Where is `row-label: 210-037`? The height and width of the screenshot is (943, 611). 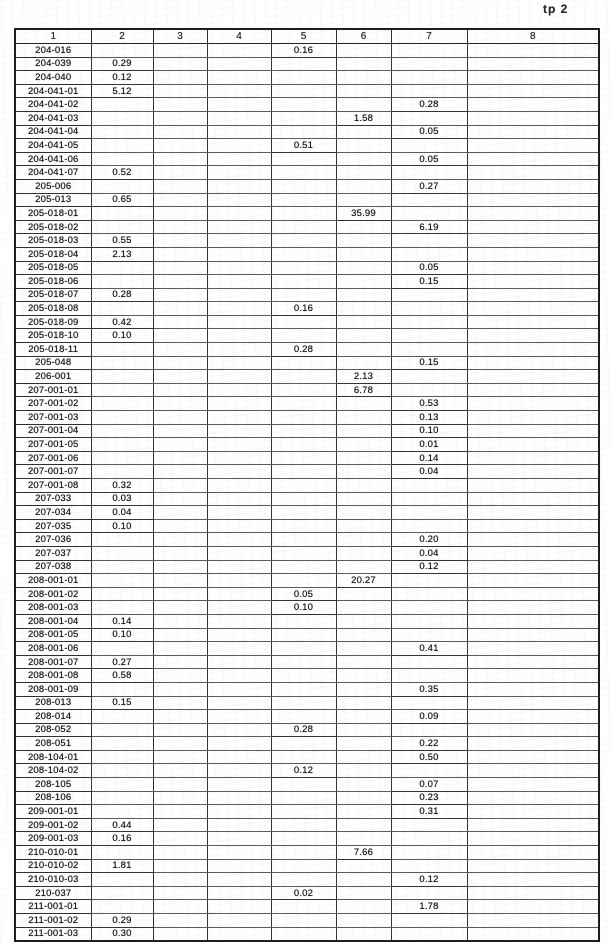
row-label: 210-037 is located at coordinates (53, 893).